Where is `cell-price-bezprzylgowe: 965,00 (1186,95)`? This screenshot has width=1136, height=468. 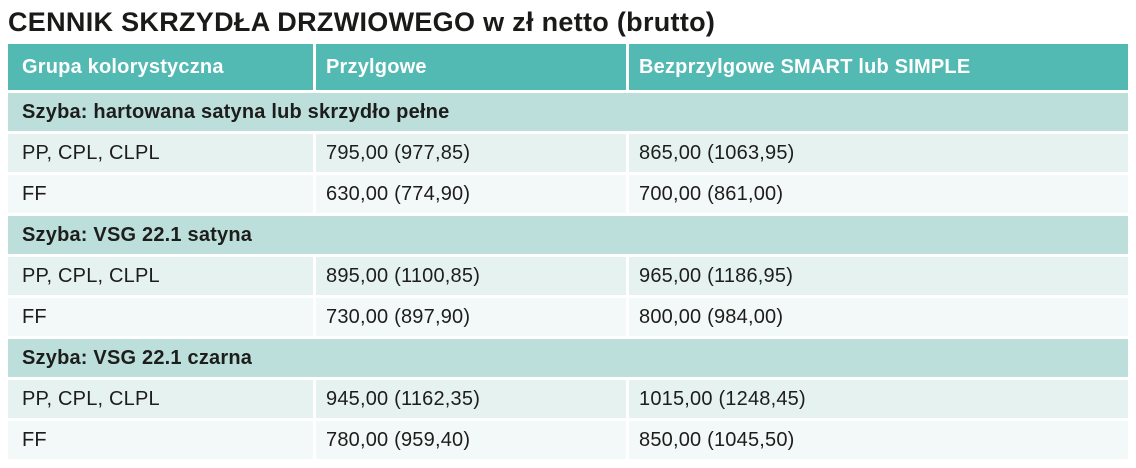 cell-price-bezprzylgowe: 965,00 (1186,95) is located at coordinates (878, 276).